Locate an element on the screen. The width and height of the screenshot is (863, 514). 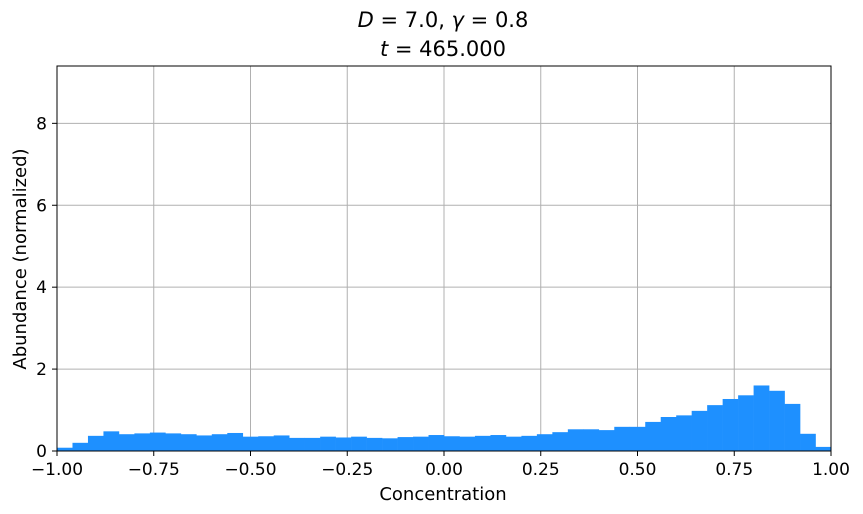
x-tick-label: 0.00 is located at coordinates (444, 470).